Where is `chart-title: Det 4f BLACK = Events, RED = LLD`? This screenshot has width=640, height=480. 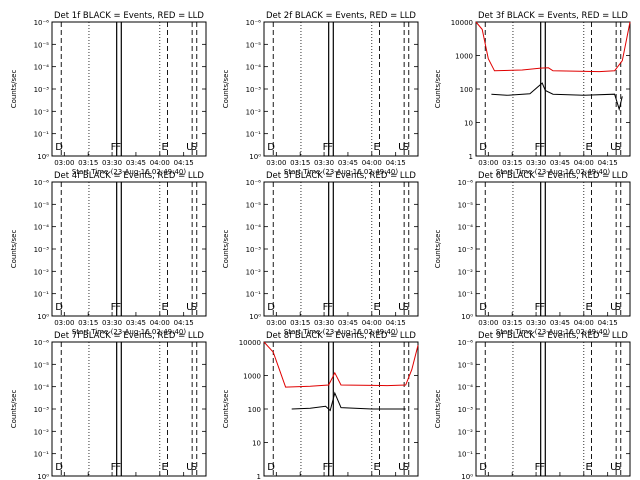 chart-title: Det 4f BLACK = Events, RED = LLD is located at coordinates (129, 176).